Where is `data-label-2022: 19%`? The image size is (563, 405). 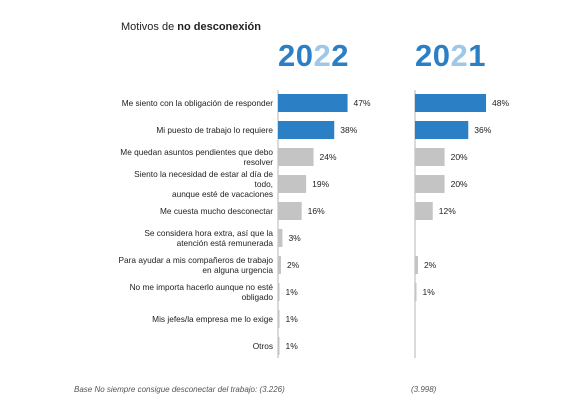 data-label-2022: 19% is located at coordinates (320, 184).